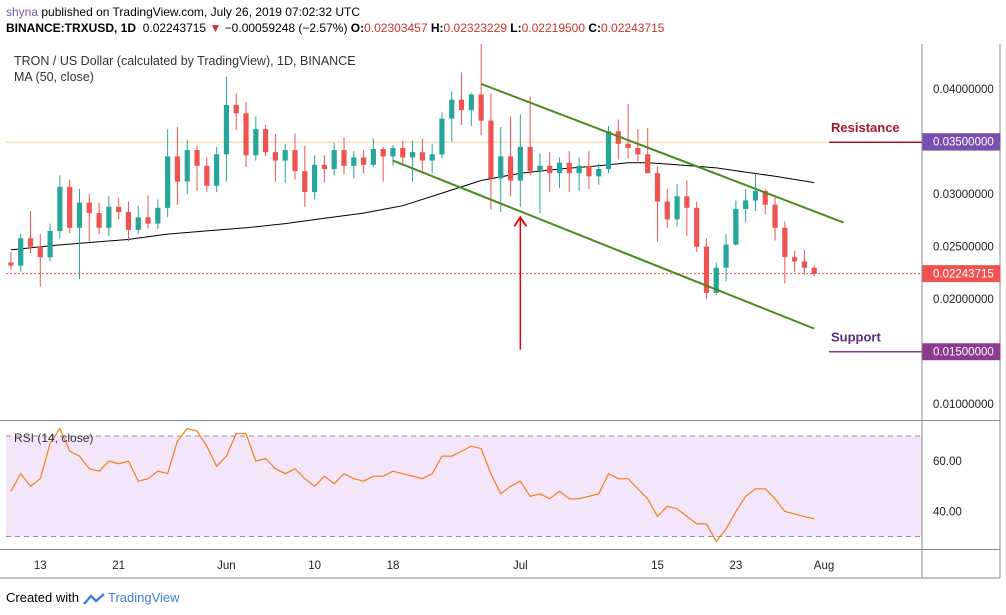  I want to click on ma-price-tag: 0.03500000, so click(963, 143).